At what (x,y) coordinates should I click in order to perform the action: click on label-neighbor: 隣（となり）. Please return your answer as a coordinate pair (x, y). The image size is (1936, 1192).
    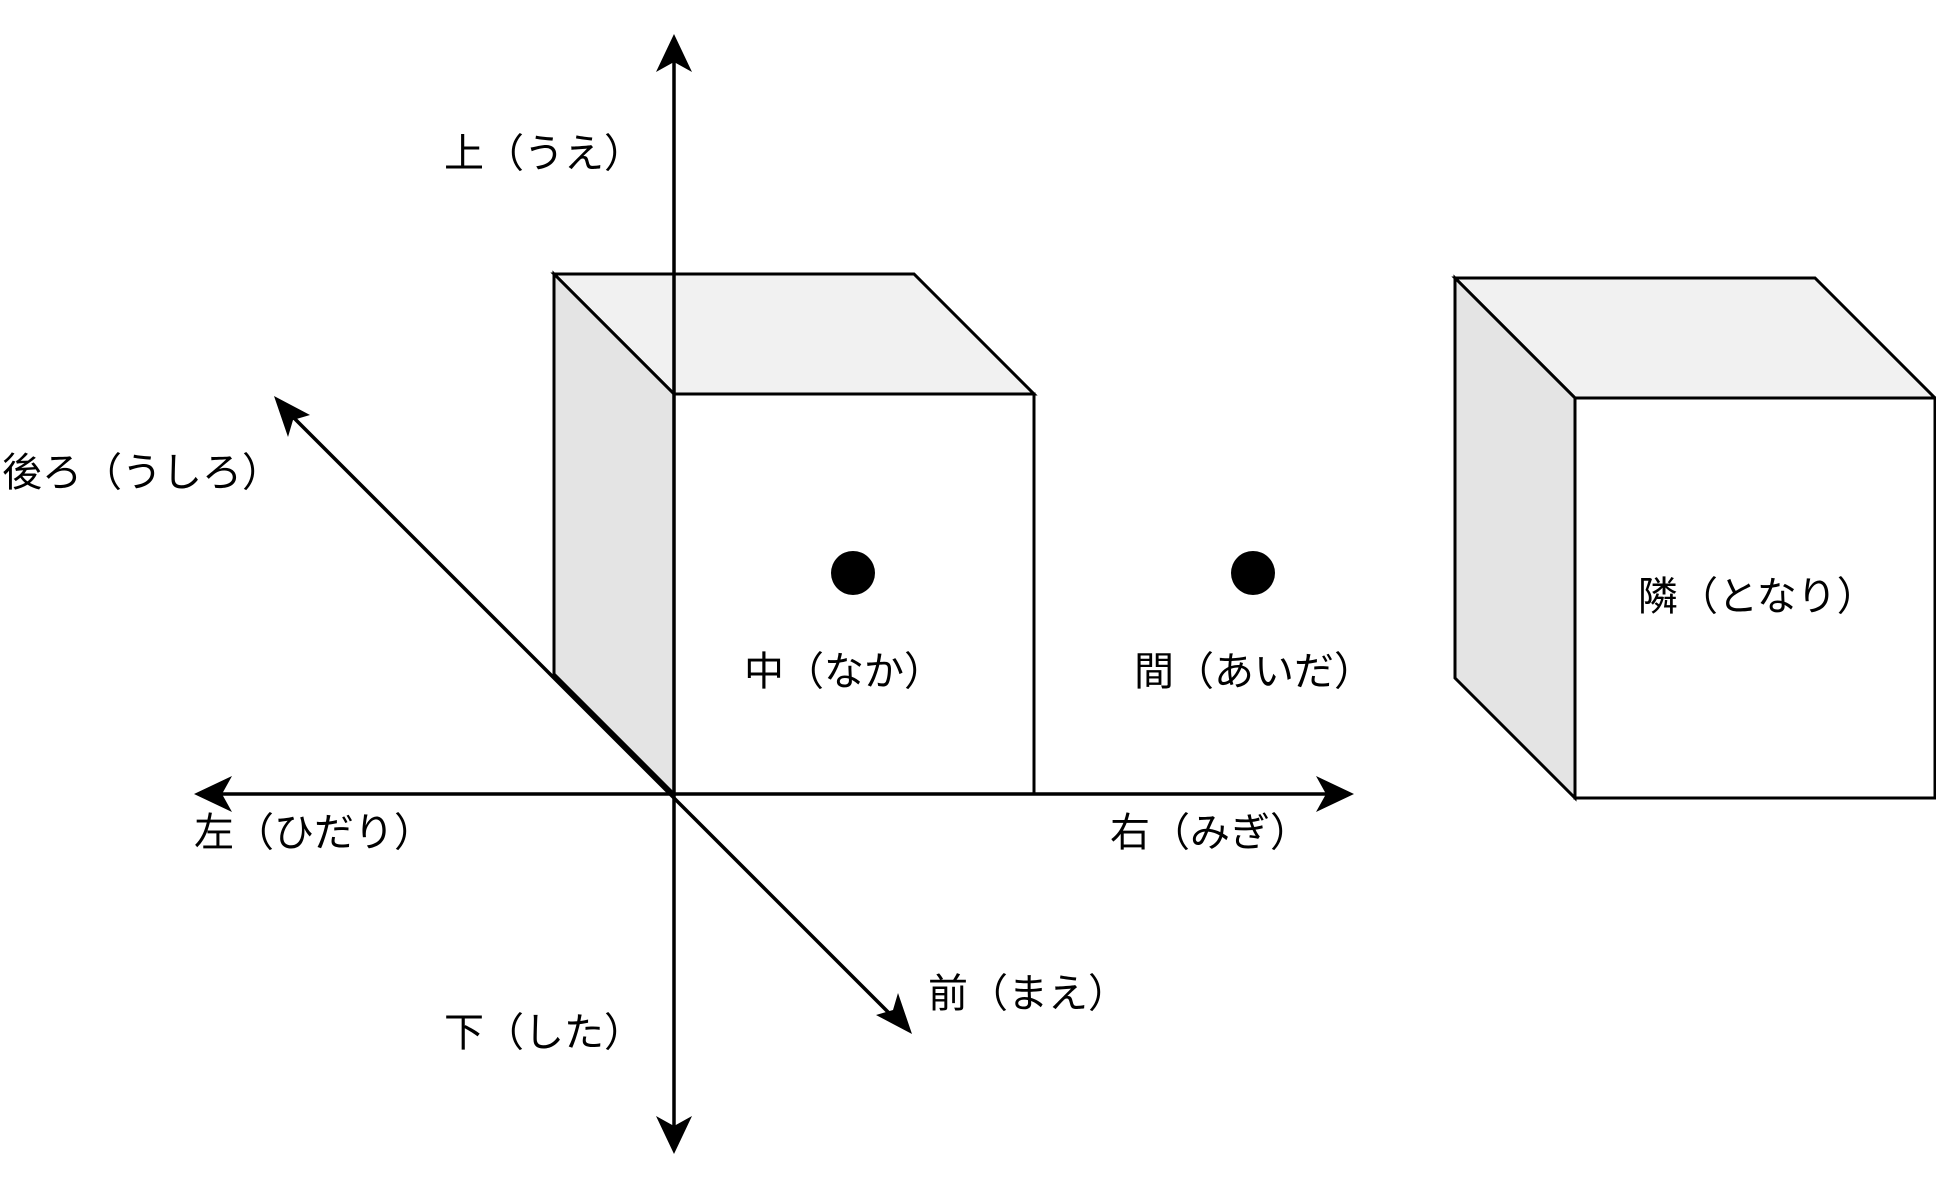
    Looking at the image, I should click on (1757, 597).